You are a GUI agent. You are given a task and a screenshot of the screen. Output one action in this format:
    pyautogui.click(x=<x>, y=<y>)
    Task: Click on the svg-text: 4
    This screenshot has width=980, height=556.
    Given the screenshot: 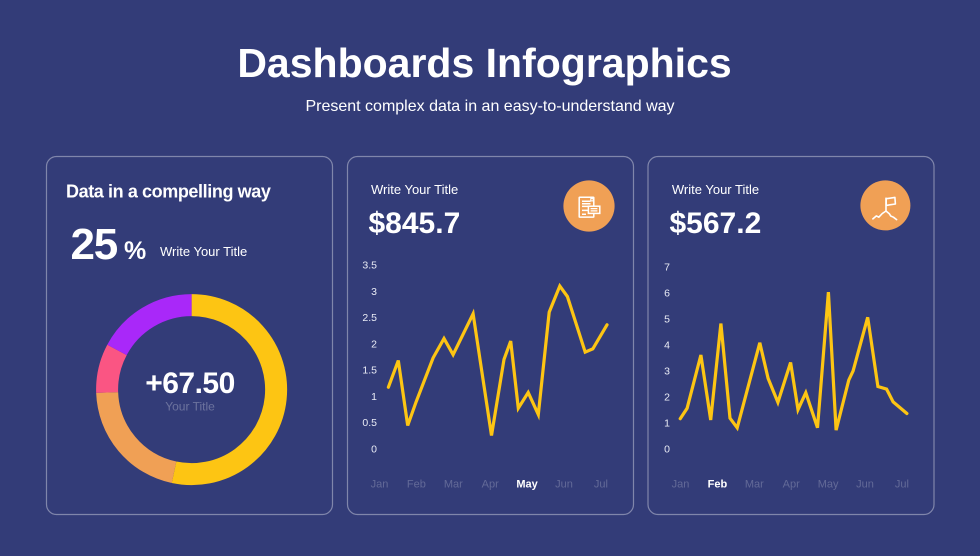 What is the action you would take?
    pyautogui.click(x=667, y=345)
    